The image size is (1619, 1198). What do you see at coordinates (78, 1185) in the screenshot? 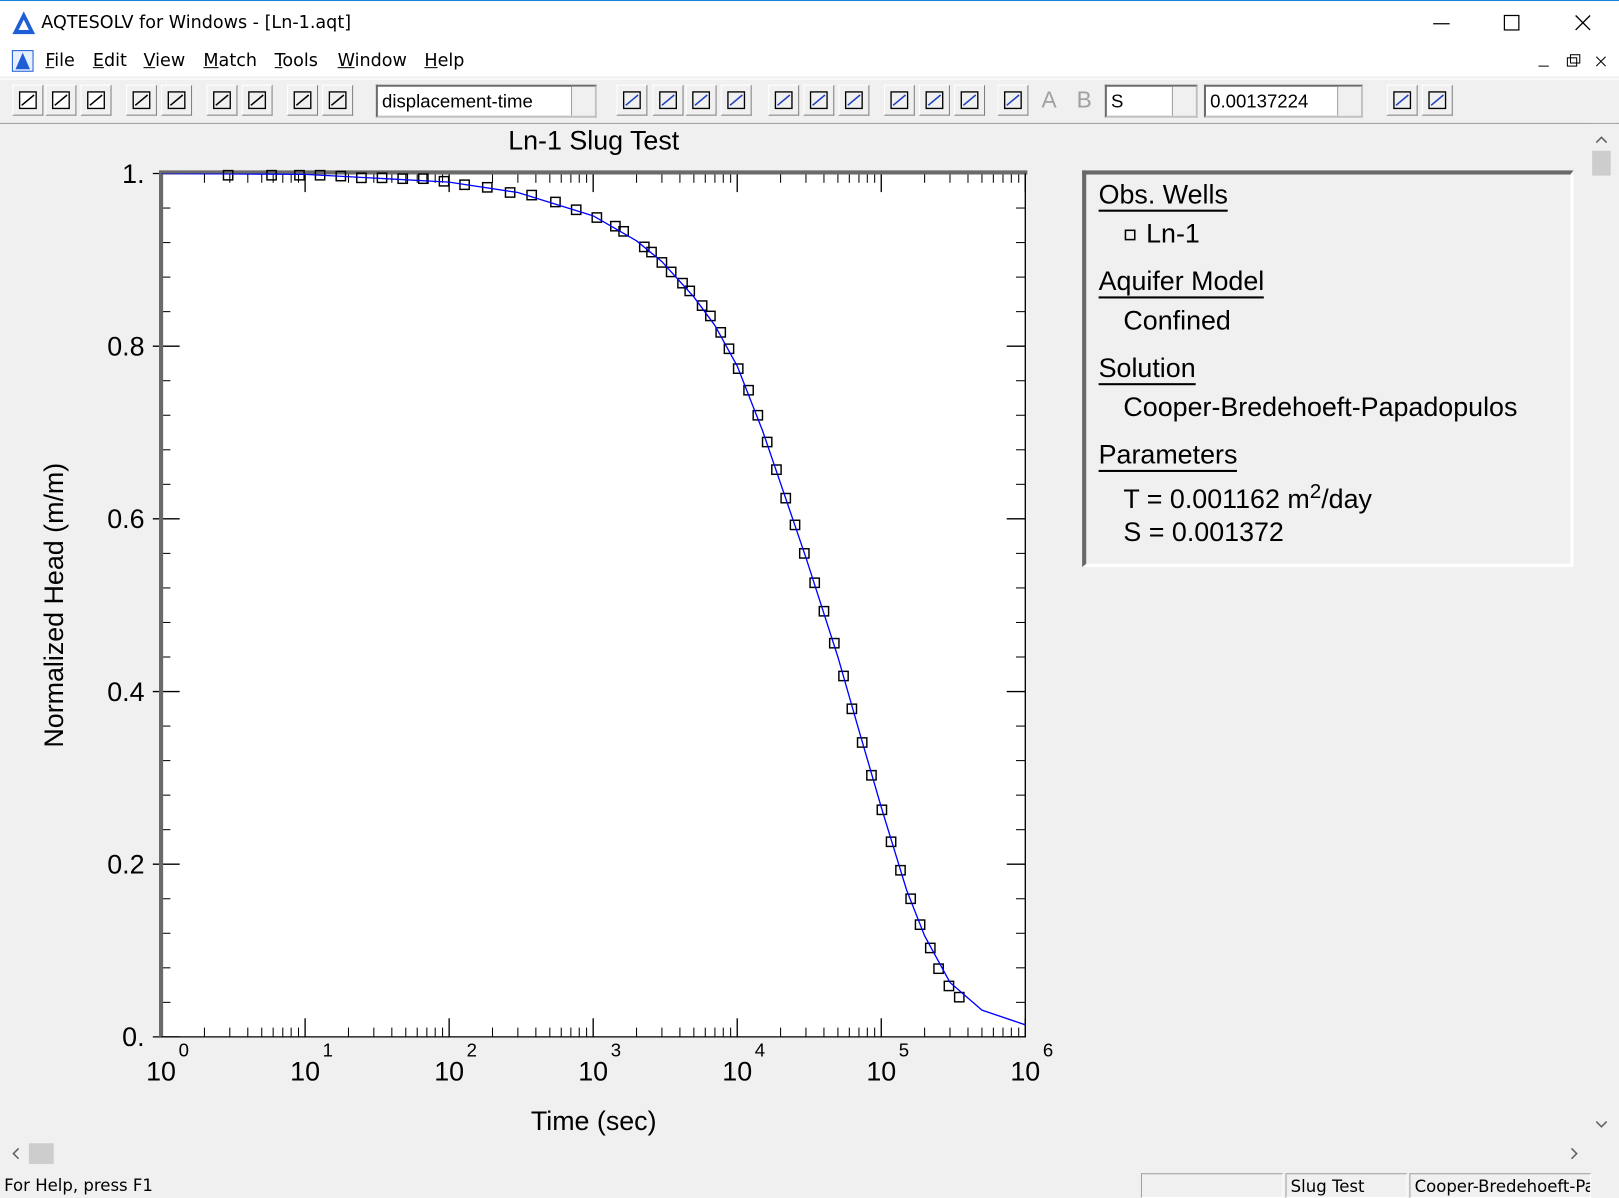
I see `status-text: For Help, press F1` at bounding box center [78, 1185].